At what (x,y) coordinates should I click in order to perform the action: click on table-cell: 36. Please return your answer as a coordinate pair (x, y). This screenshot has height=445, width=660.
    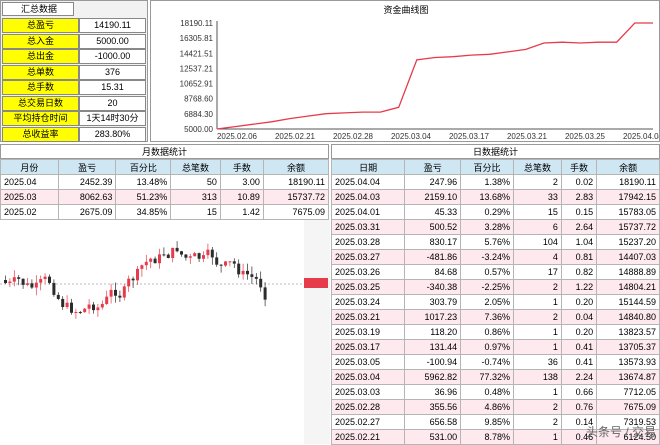
    Looking at the image, I should click on (537, 362).